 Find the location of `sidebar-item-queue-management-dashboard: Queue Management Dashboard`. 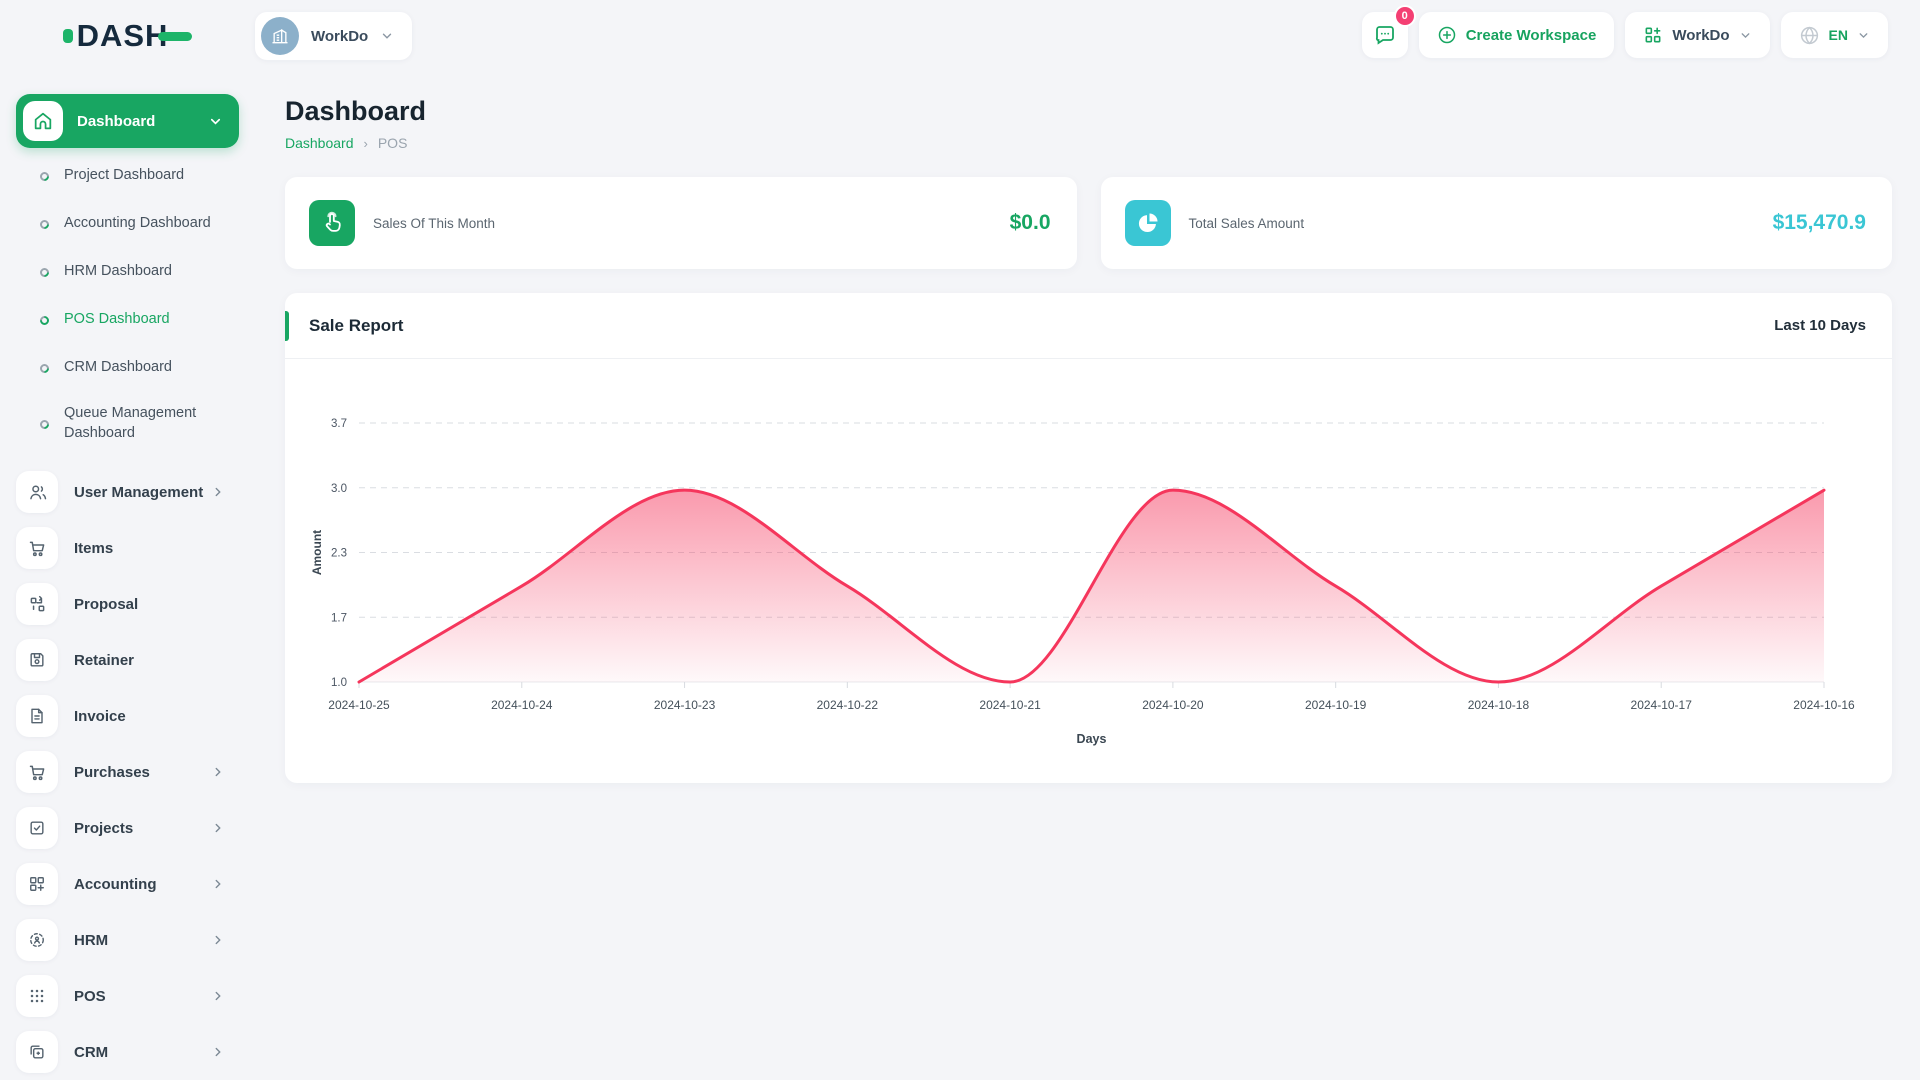

sidebar-item-queue-management-dashboard: Queue Management Dashboard is located at coordinates (127, 424).